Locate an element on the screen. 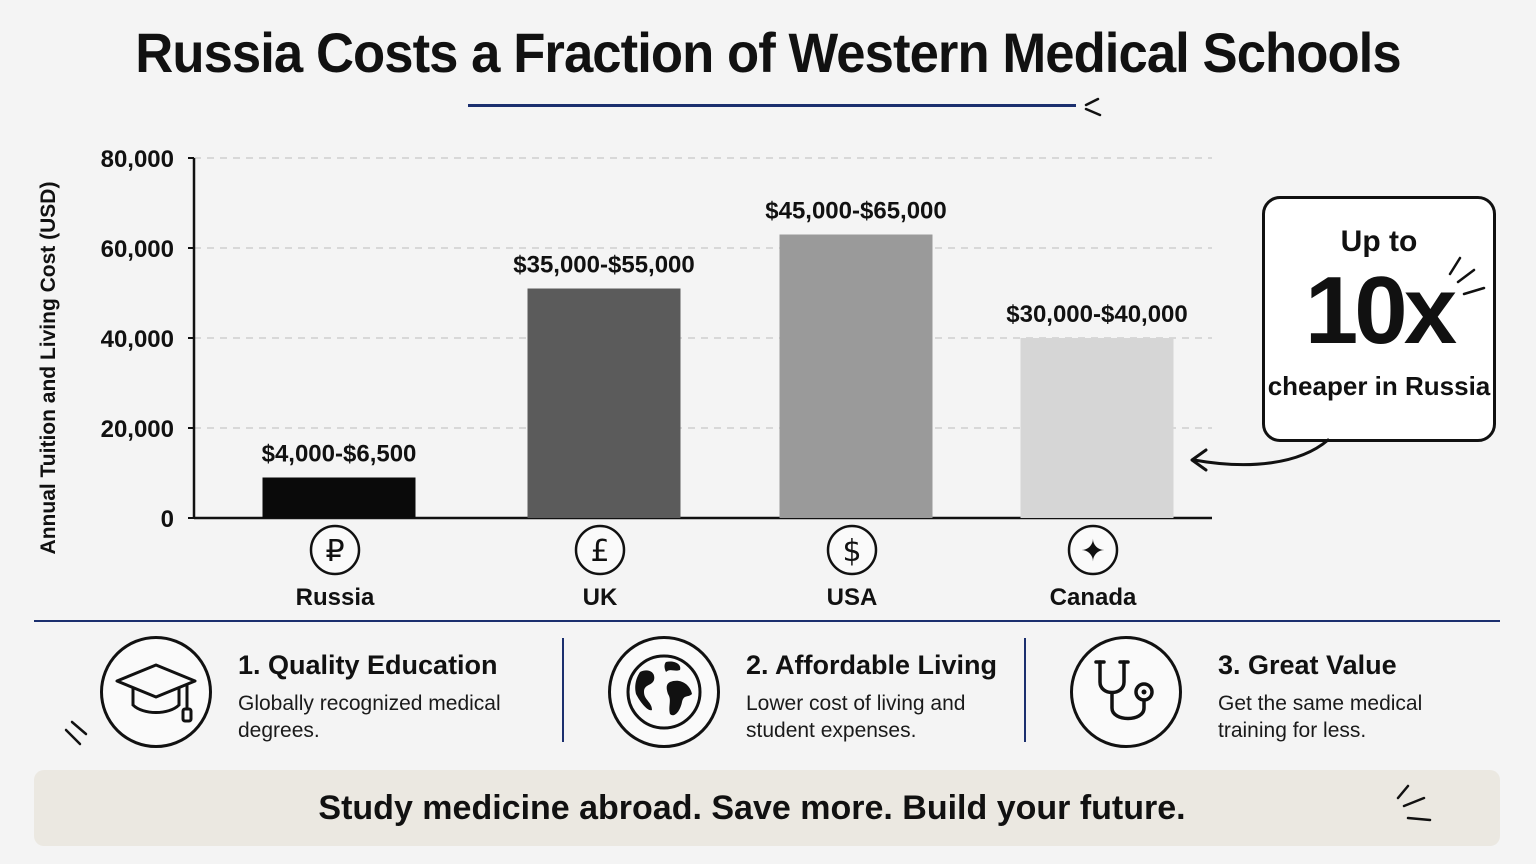 The width and height of the screenshot is (1536, 864). dollar-icon is located at coordinates (852, 550).